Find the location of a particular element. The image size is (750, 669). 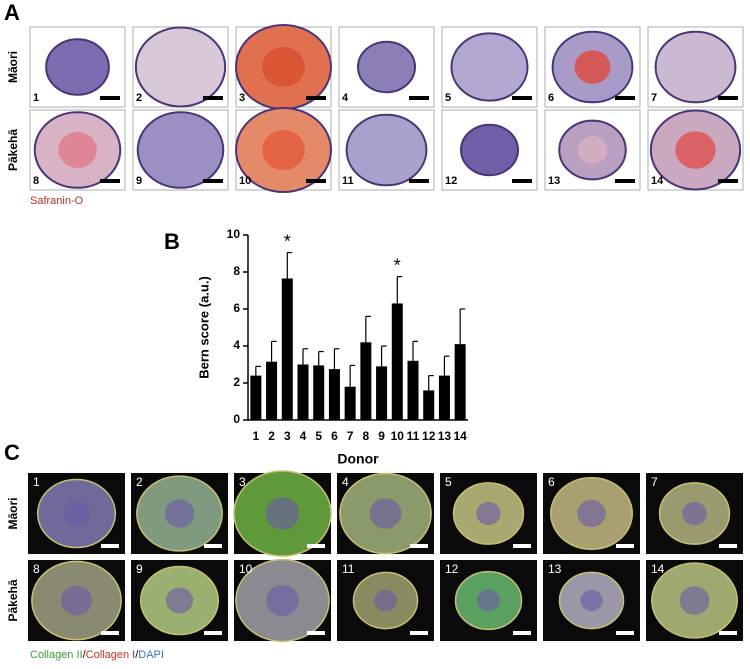

y-tick-label: 2 is located at coordinates (236, 382).